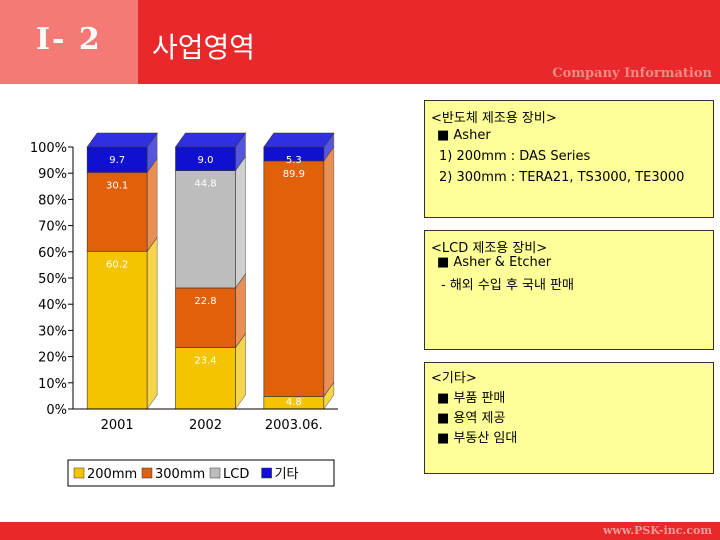 This screenshot has height=540, width=720. What do you see at coordinates (52, 253) in the screenshot?
I see `y-tick-label: 60%` at bounding box center [52, 253].